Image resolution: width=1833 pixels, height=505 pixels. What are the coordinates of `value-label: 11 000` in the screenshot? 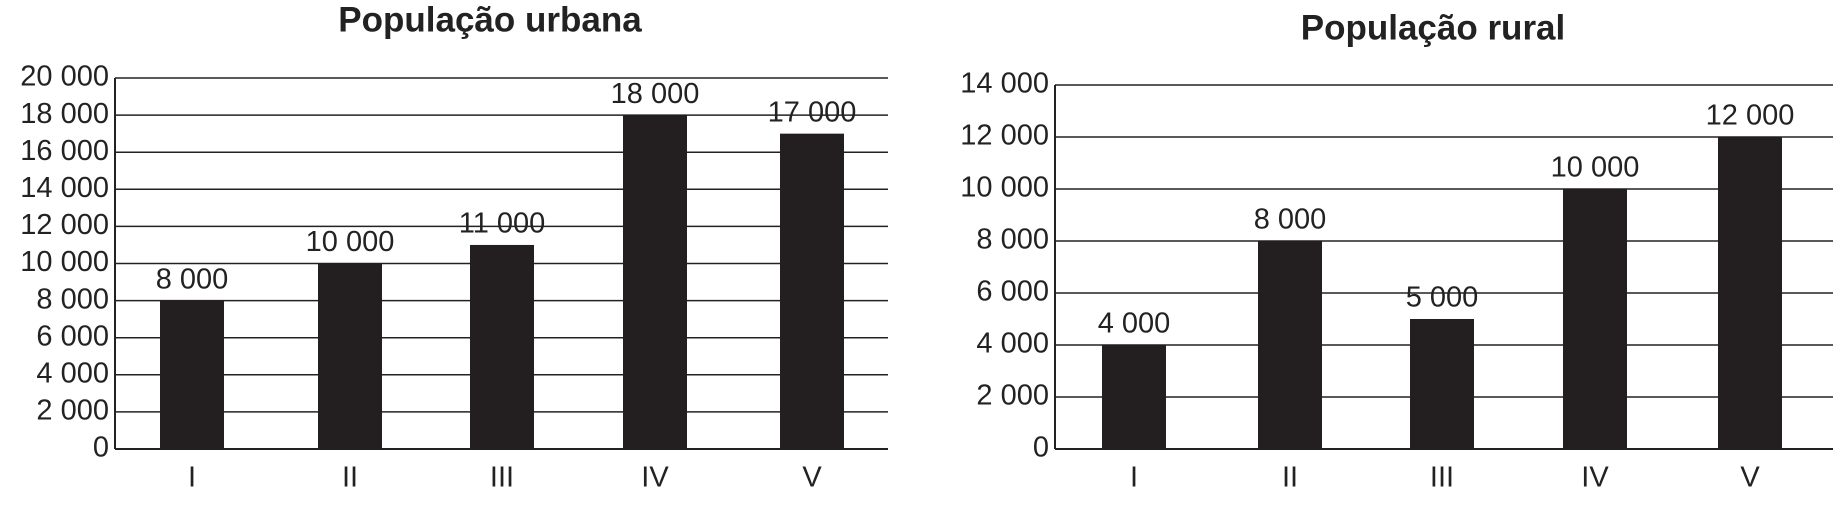 It's located at (502, 224).